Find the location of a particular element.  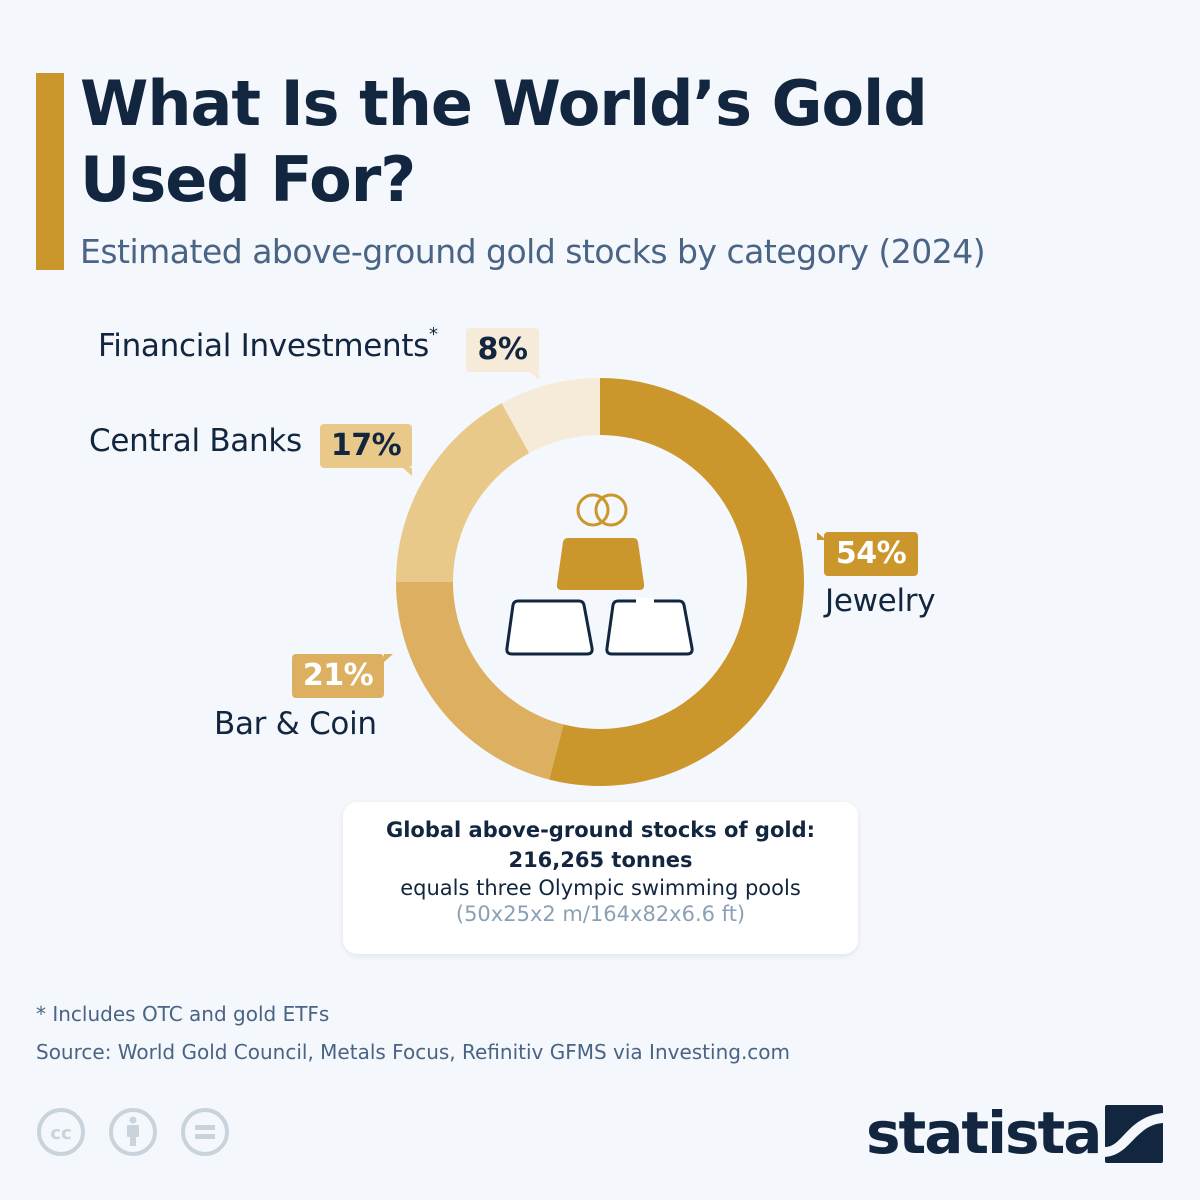

badge-jewelry: 54% is located at coordinates (871, 554).